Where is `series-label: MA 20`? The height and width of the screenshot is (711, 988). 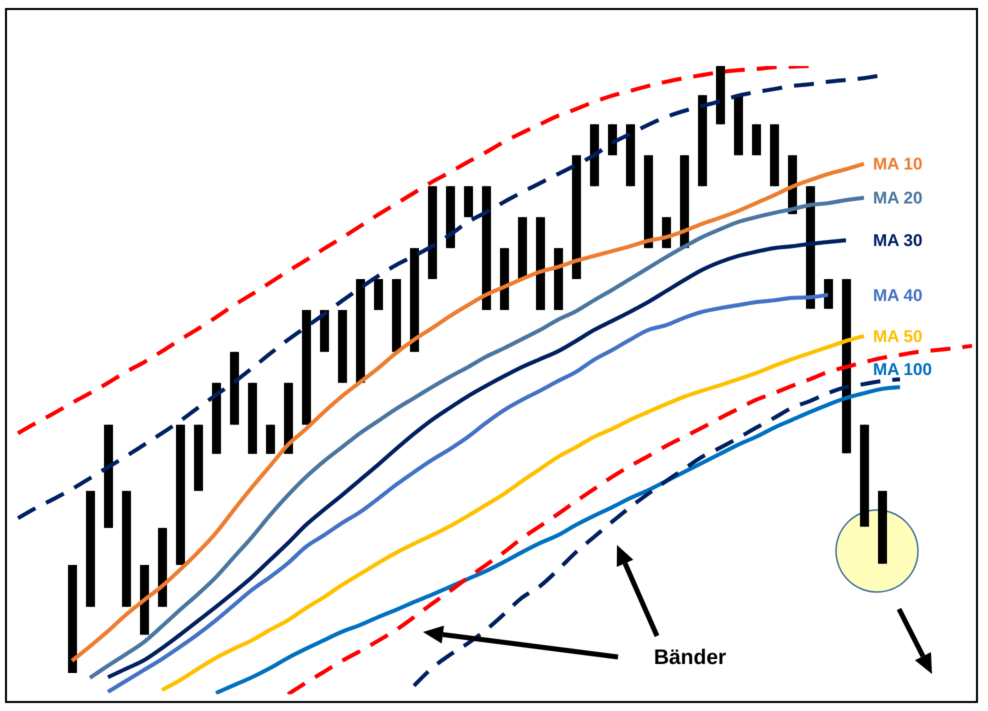 series-label: MA 20 is located at coordinates (897, 198).